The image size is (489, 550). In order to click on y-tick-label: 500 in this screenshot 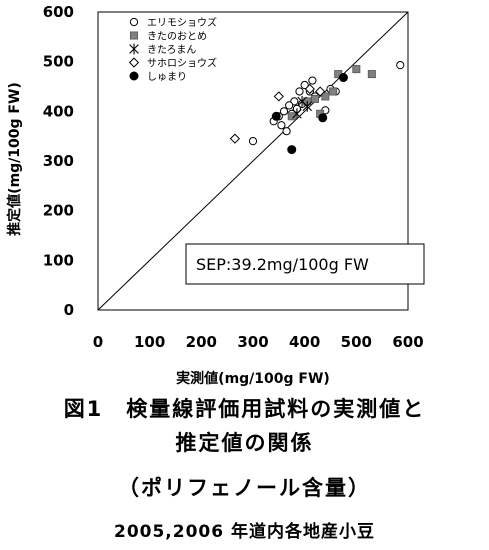, I will do `click(58, 62)`.